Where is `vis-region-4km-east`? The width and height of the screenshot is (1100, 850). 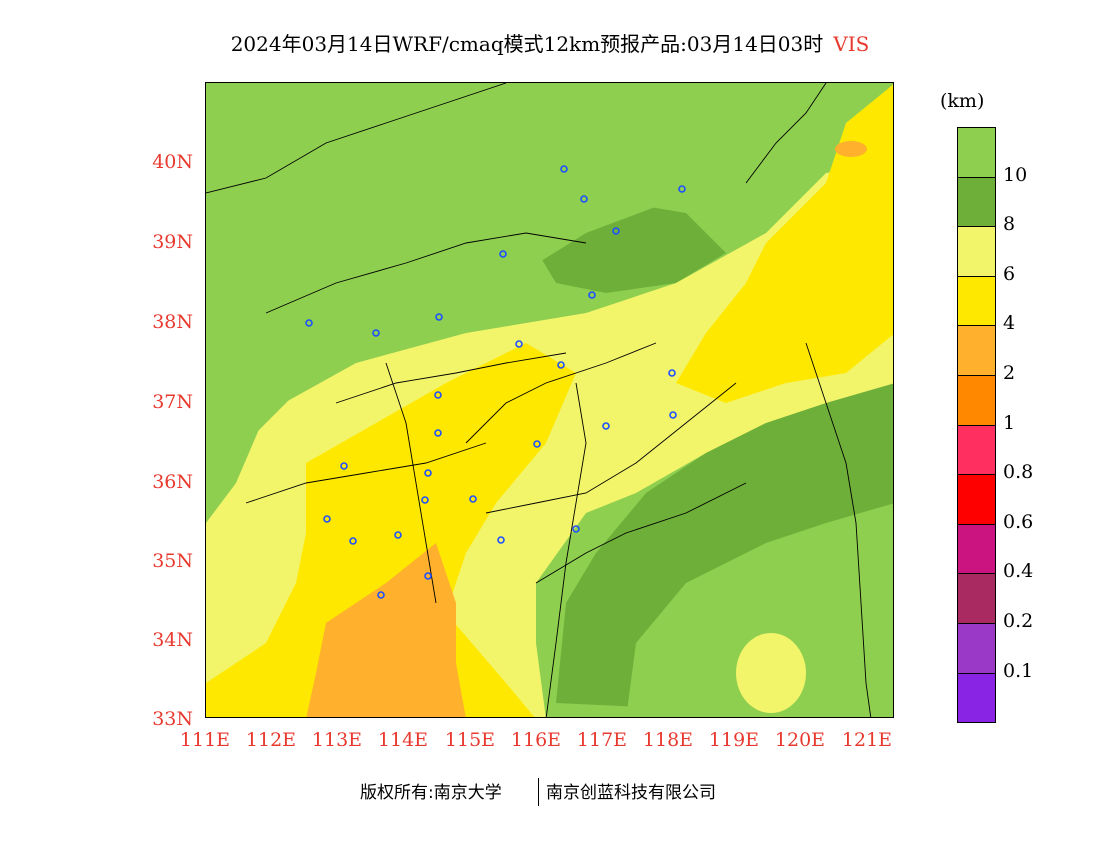
vis-region-4km-east is located at coordinates (784, 243).